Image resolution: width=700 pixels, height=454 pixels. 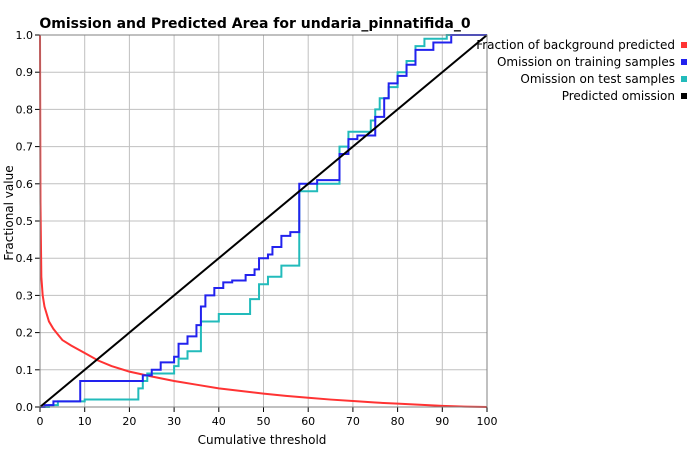 I want to click on y-tick-label: 1.0, so click(x=25, y=35).